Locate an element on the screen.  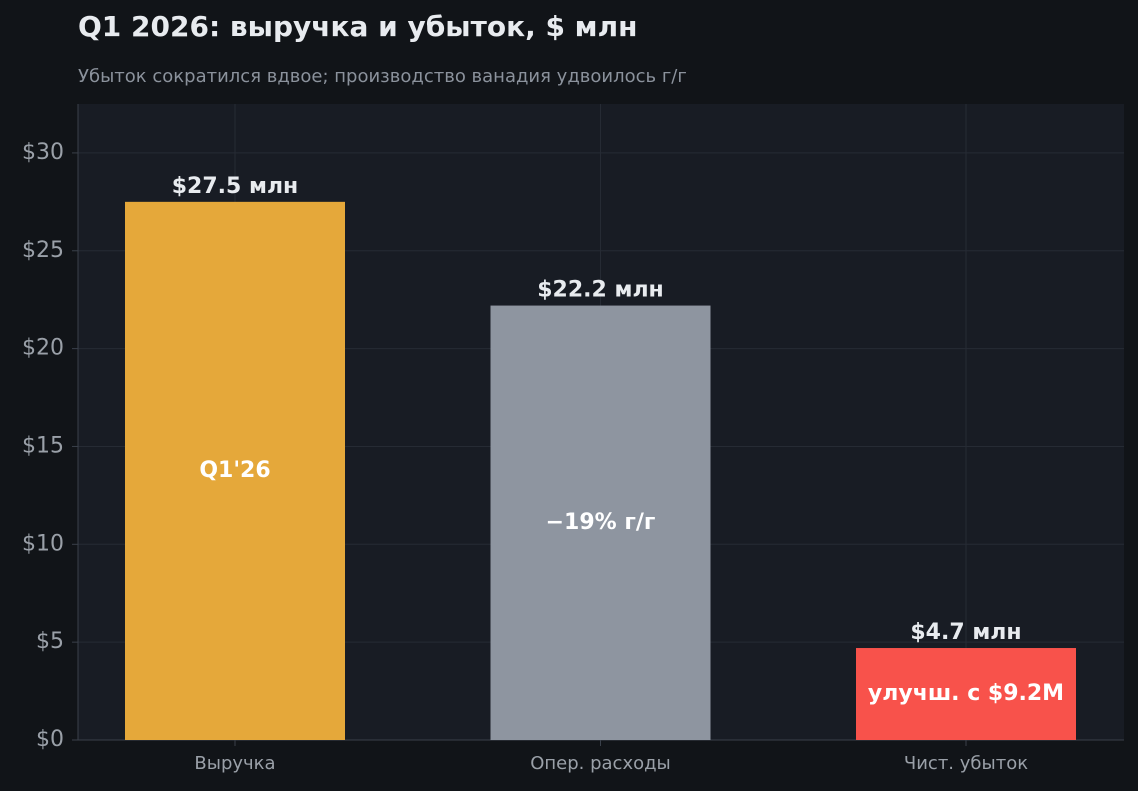
chart-title: Q1 2026: выручка и убыток, $ млн is located at coordinates (357, 26).